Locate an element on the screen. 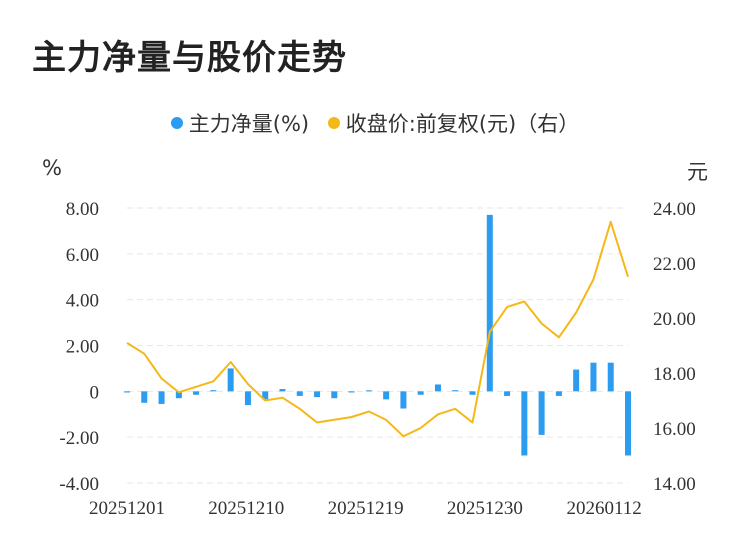  legend-item-line: 收盘价:前复权(元)（右） is located at coordinates (453, 123).